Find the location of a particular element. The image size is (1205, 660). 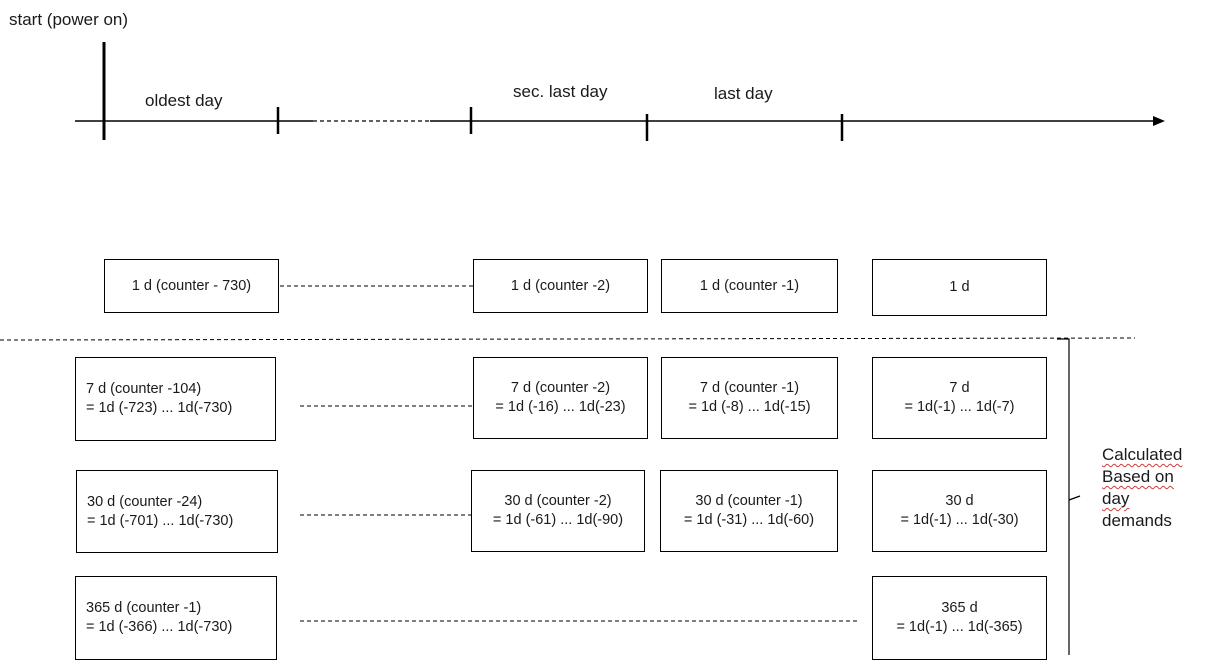

week-box-title: 7 d (counter -1) is located at coordinates (749, 388).